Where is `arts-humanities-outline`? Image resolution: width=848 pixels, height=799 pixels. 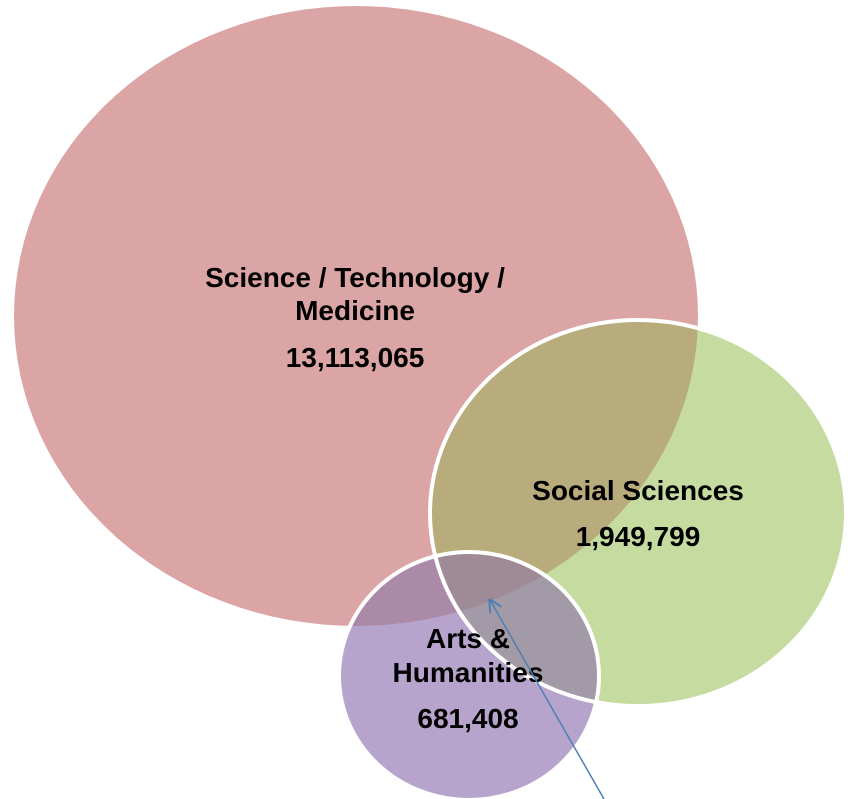 arts-humanities-outline is located at coordinates (469, 674).